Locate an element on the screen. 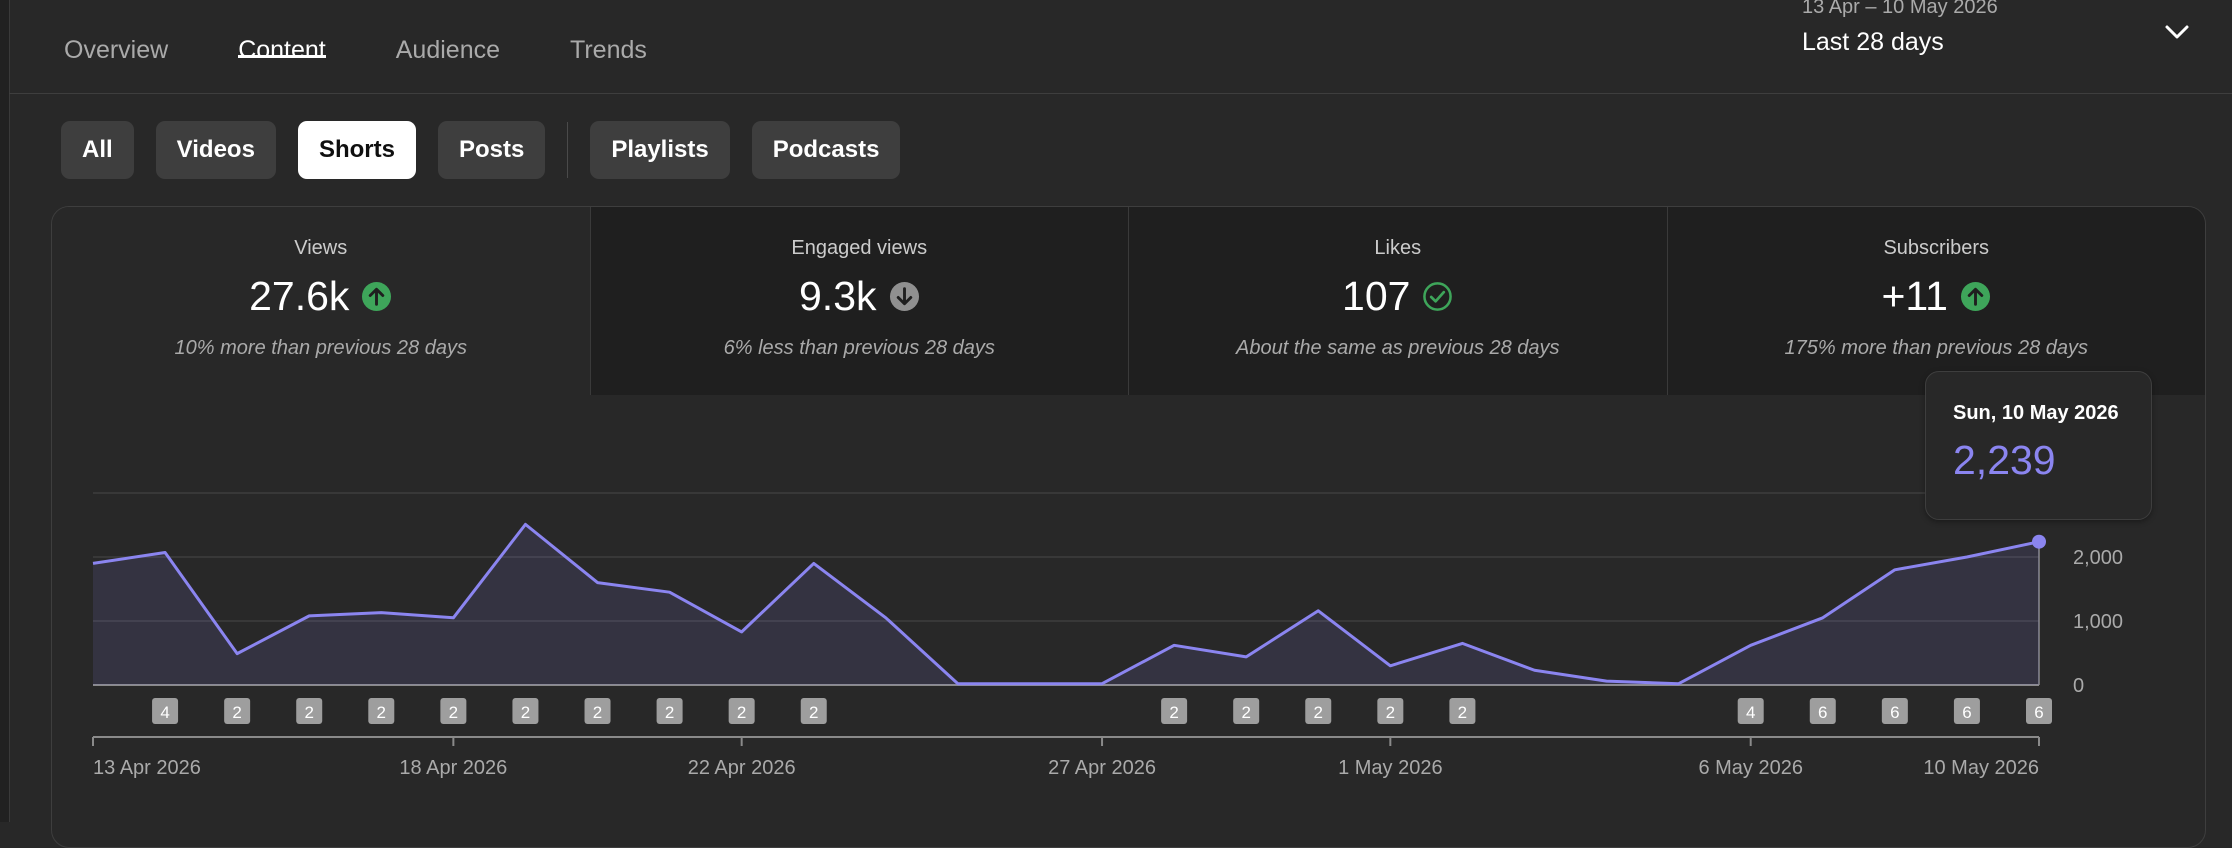 The image size is (2232, 848). x-tick-label: 6 May 2026 is located at coordinates (1750, 768).